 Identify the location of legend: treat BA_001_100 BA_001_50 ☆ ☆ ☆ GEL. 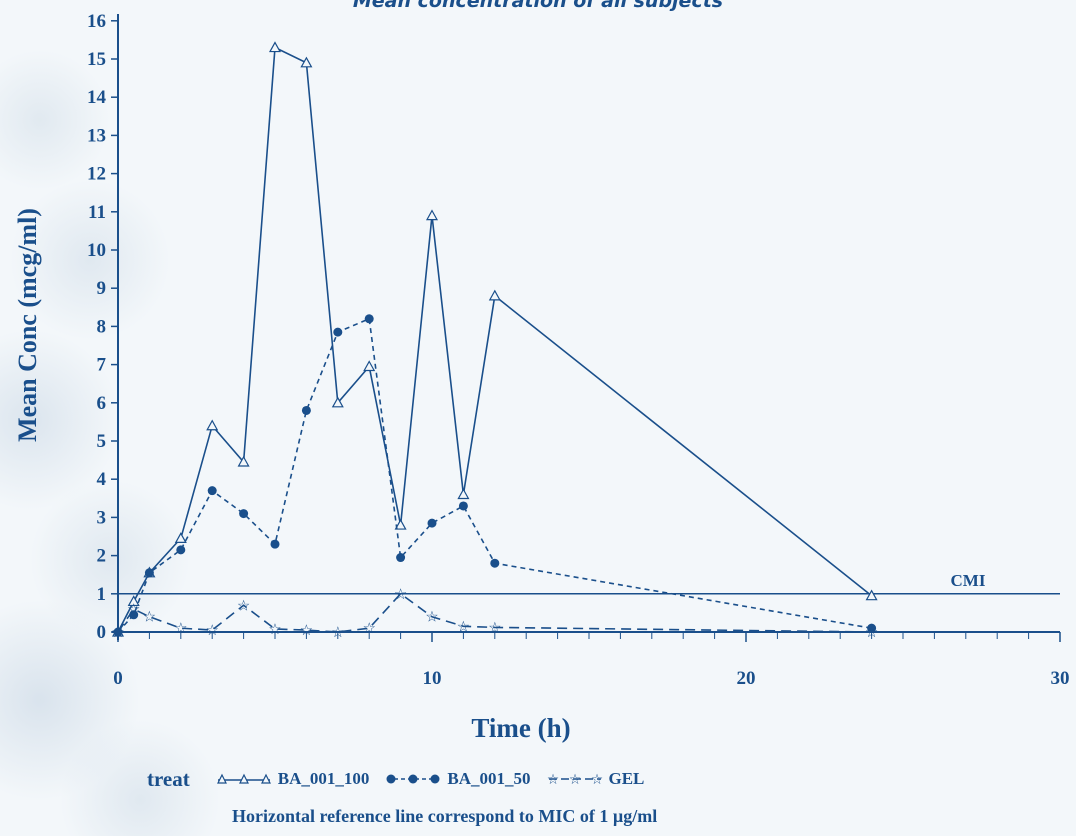
(403, 779).